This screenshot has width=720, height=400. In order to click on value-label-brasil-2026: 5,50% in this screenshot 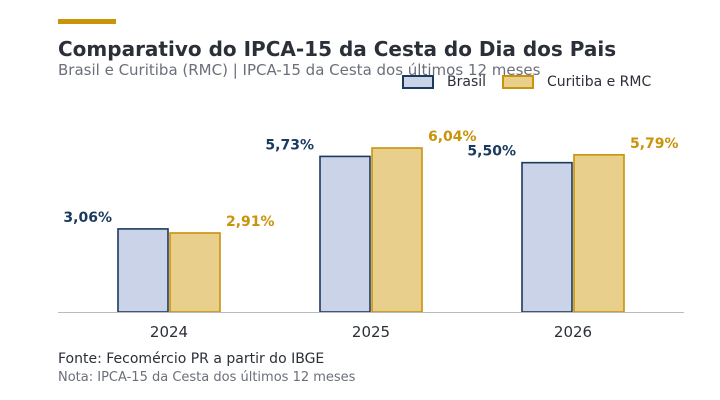, I will do `click(491, 152)`.